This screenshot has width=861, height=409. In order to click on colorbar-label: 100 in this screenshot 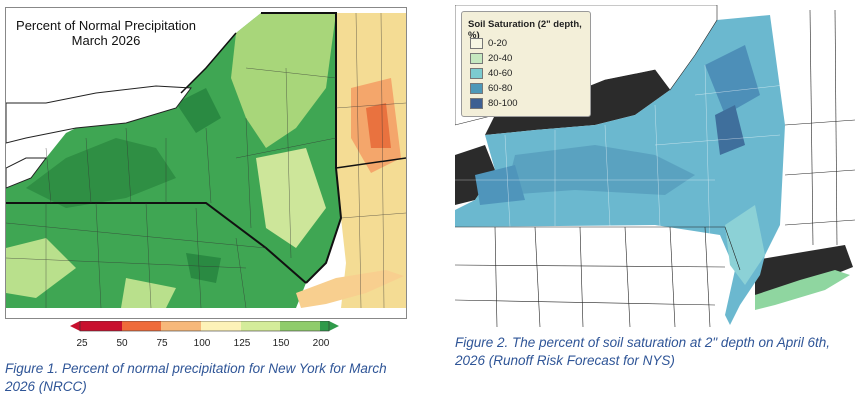, I will do `click(202, 343)`.